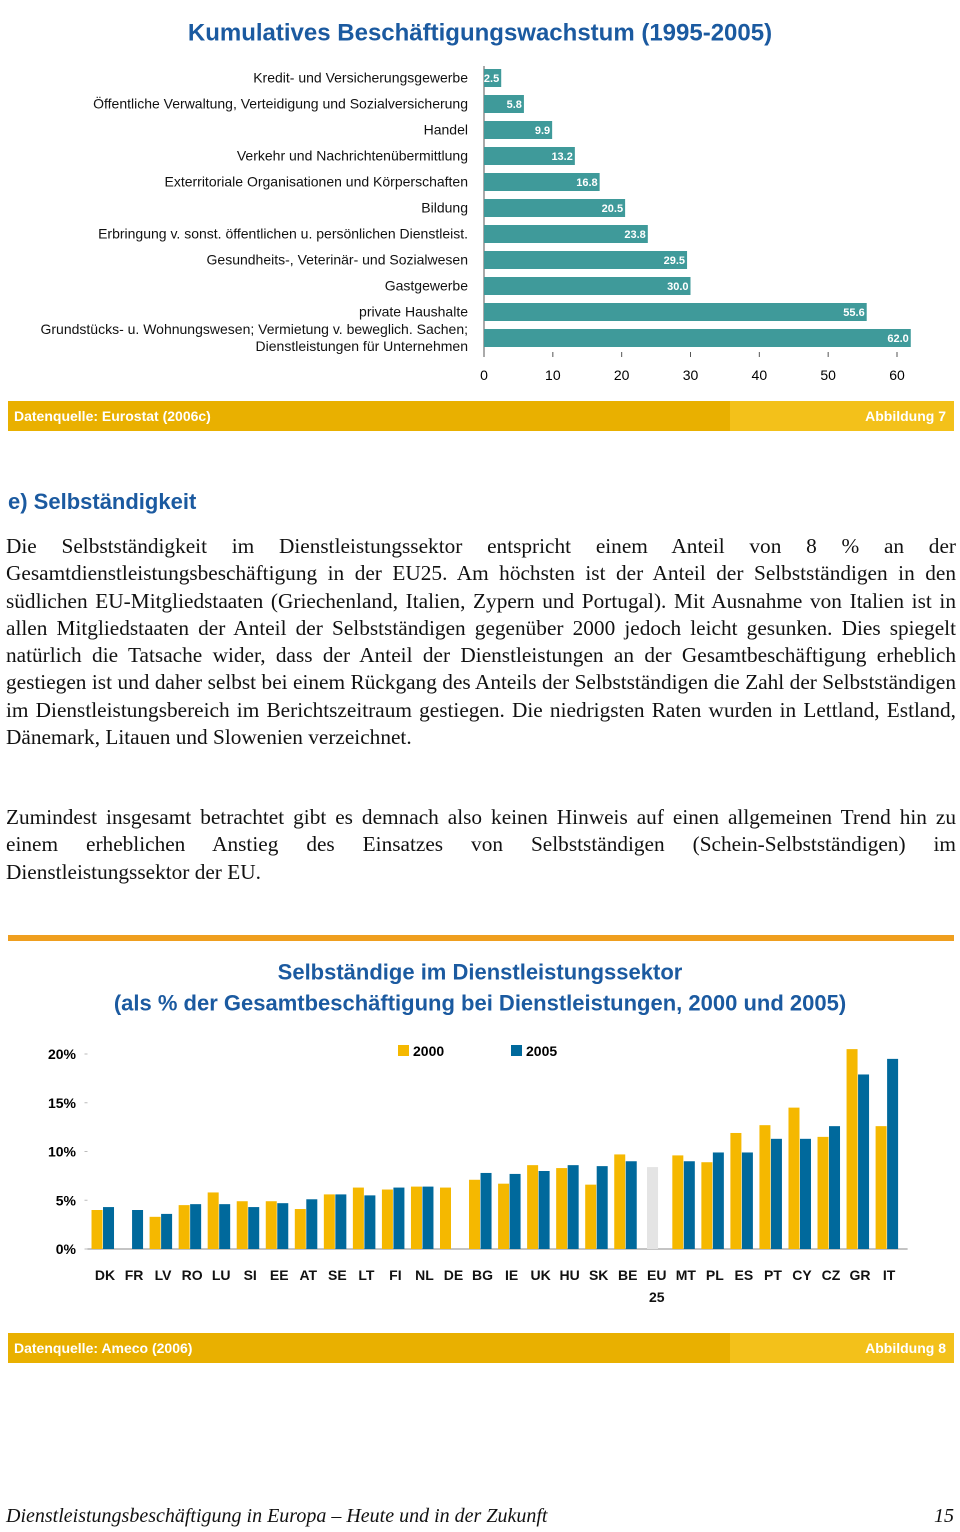 The width and height of the screenshot is (960, 1532). I want to click on x-tick-label: FI, so click(395, 1275).